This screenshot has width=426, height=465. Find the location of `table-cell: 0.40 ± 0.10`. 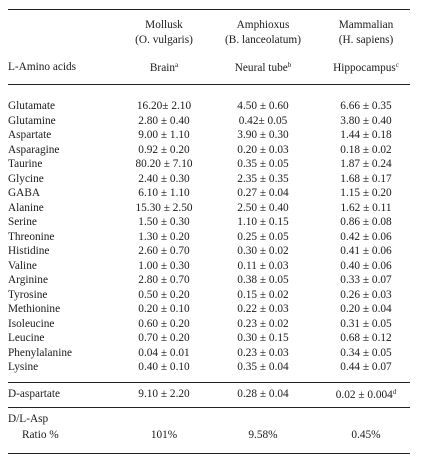

table-cell: 0.40 ± 0.10 is located at coordinates (164, 367).